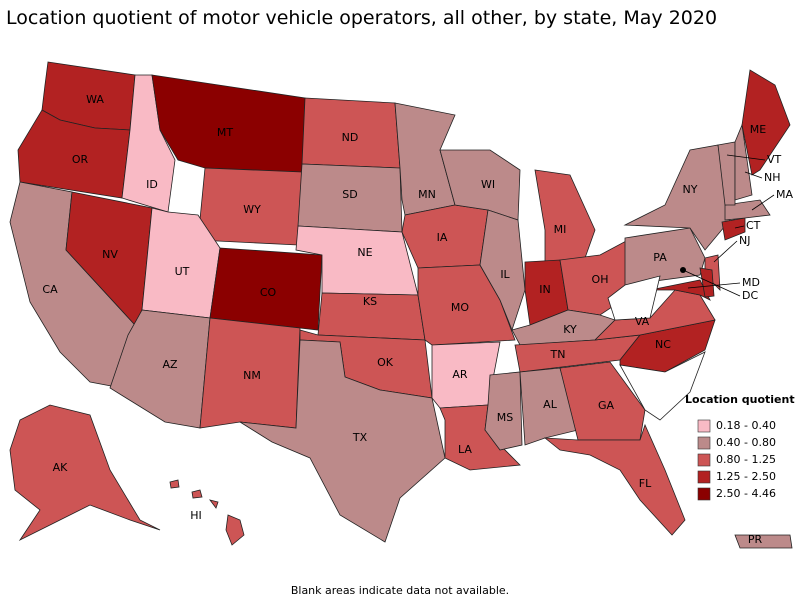 This screenshot has height=600, width=800. I want to click on legend-label: 1.25 - 2.50, so click(746, 476).